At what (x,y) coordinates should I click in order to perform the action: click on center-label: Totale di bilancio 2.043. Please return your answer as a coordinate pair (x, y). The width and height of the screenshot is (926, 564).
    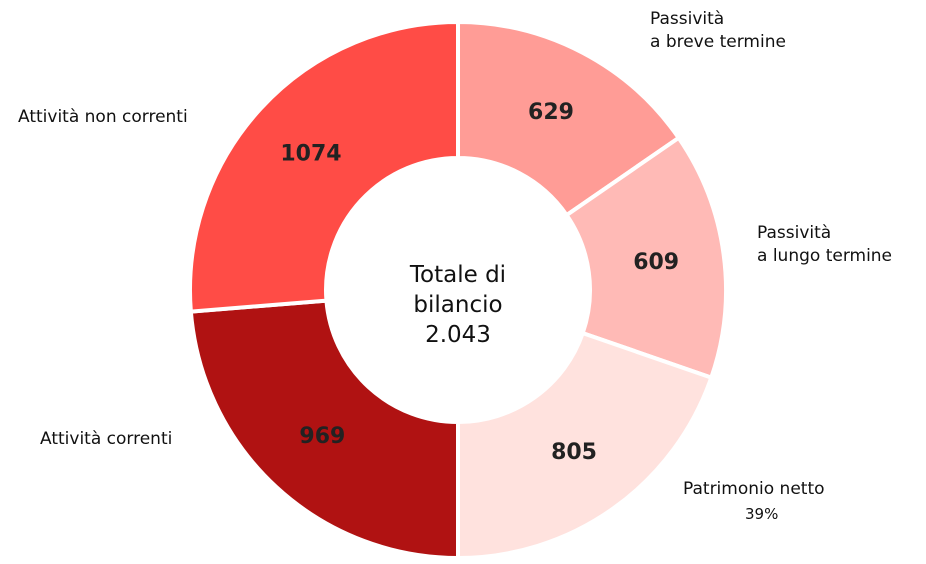
    Looking at the image, I should click on (458, 305).